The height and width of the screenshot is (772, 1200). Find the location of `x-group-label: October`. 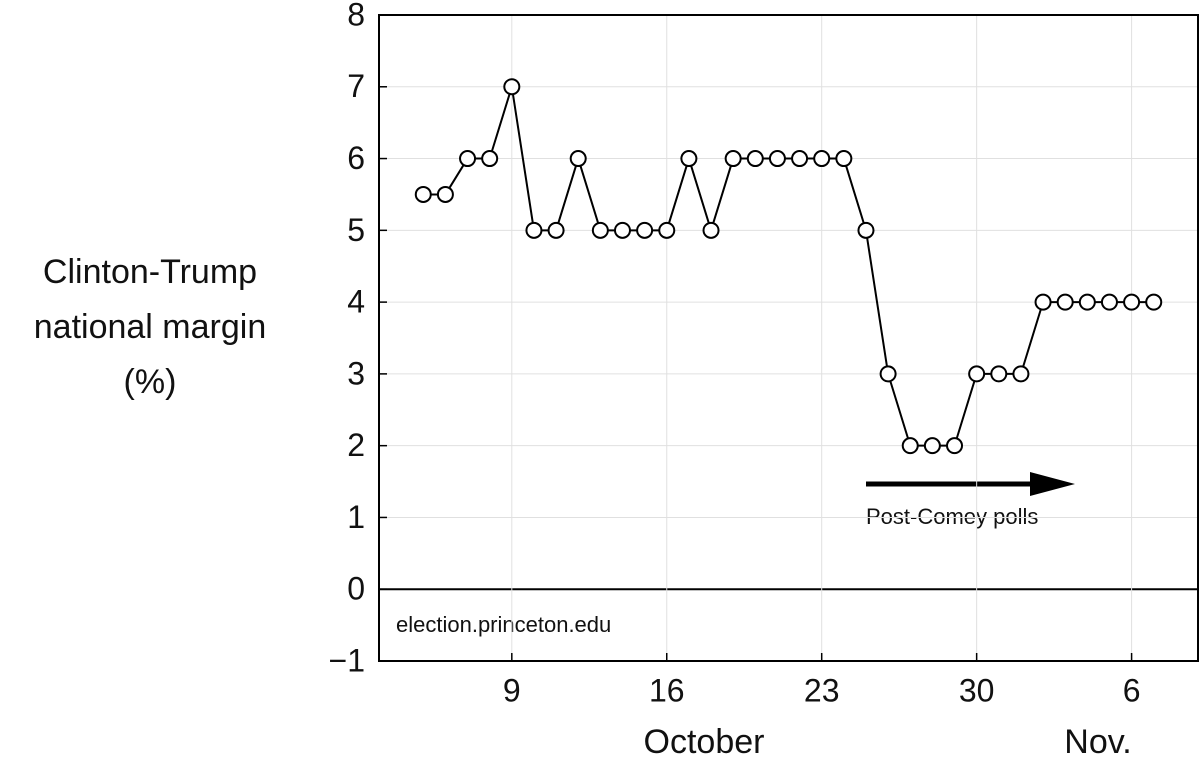

x-group-label: October is located at coordinates (704, 742).